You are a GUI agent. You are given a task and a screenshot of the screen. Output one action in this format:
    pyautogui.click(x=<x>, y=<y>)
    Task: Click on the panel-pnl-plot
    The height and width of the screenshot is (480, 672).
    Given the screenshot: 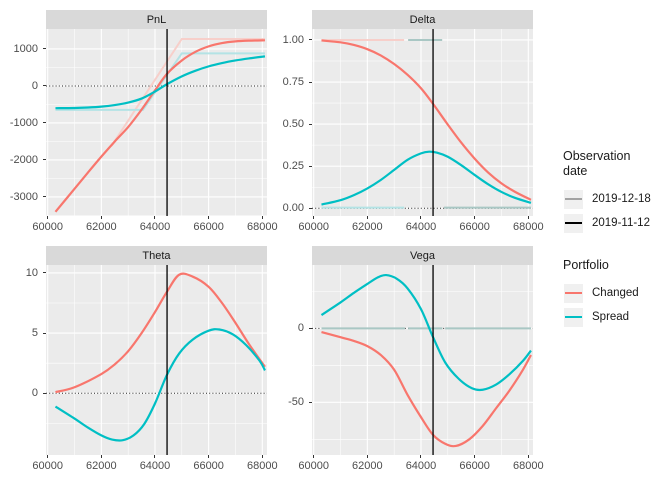 What is the action you would take?
    pyautogui.click(x=156, y=122)
    